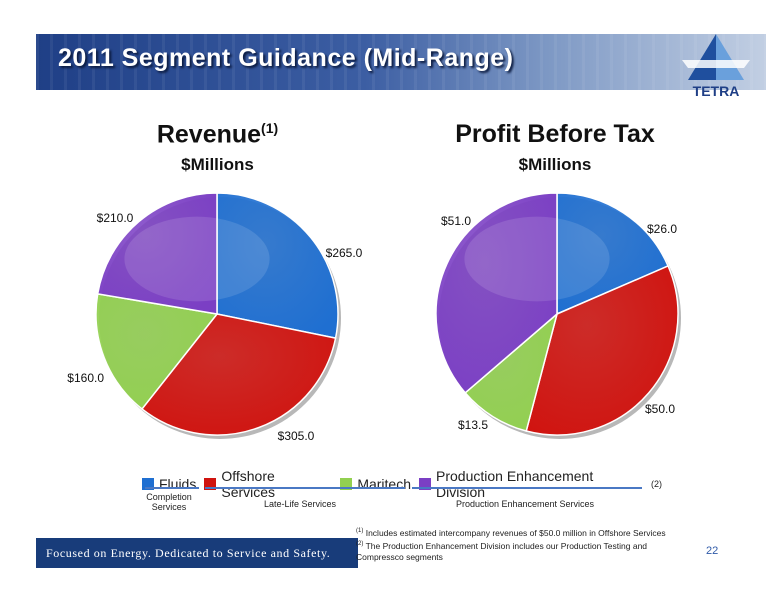  What do you see at coordinates (344, 253) in the screenshot?
I see `revenue-value-label: $265.0` at bounding box center [344, 253].